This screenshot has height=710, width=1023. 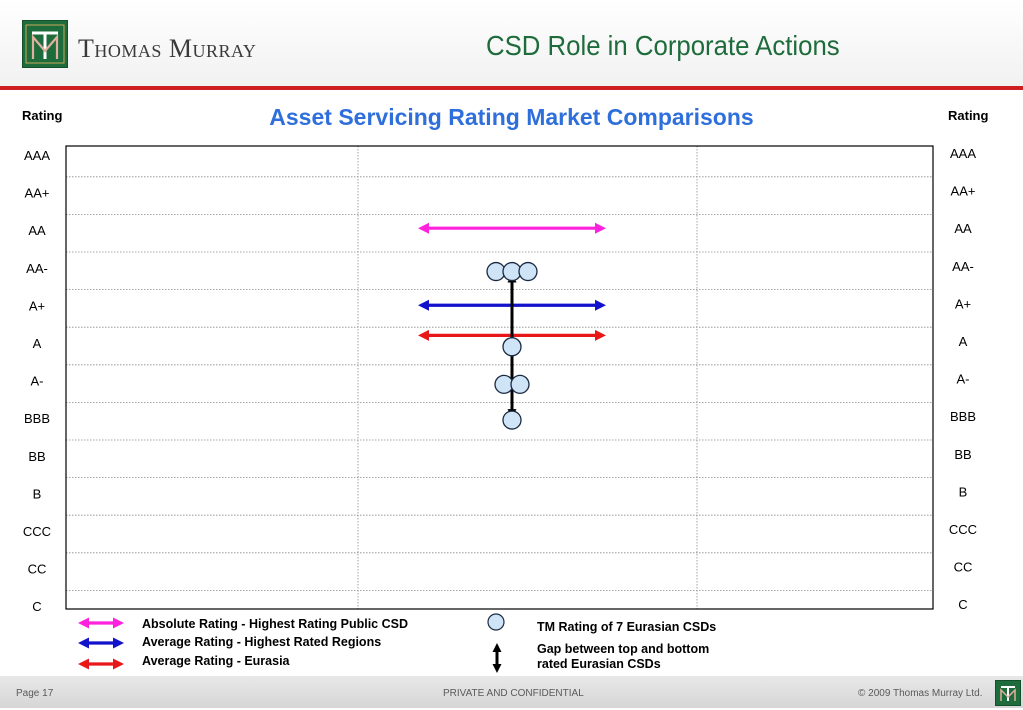 I want to click on y-tick-left: A+, so click(x=37, y=305).